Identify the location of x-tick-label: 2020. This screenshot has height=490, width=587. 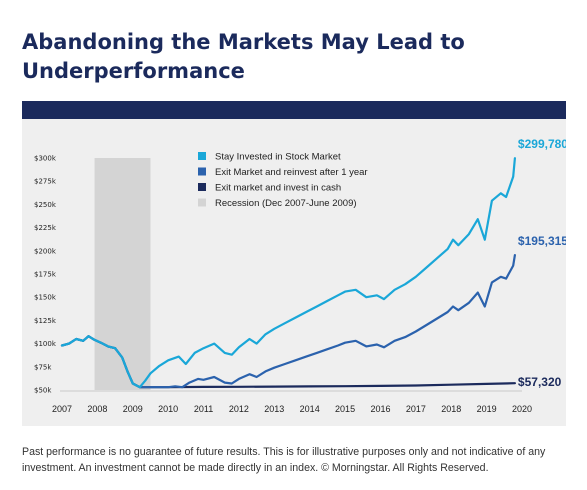
(522, 409).